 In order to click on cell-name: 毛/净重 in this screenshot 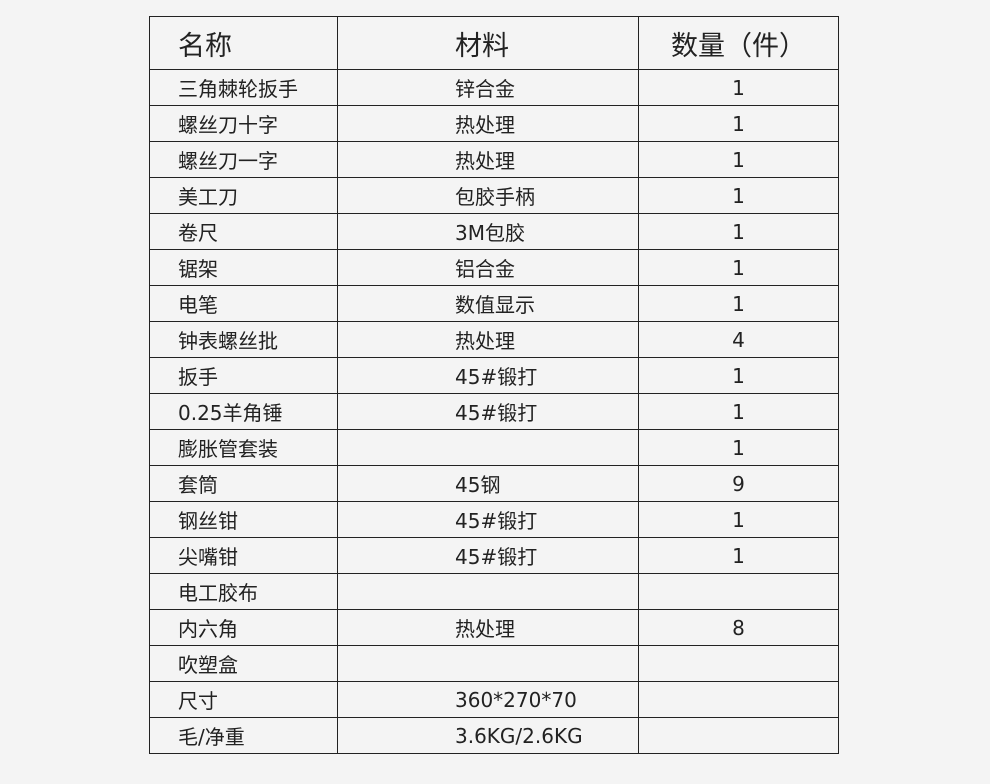, I will do `click(243, 735)`.